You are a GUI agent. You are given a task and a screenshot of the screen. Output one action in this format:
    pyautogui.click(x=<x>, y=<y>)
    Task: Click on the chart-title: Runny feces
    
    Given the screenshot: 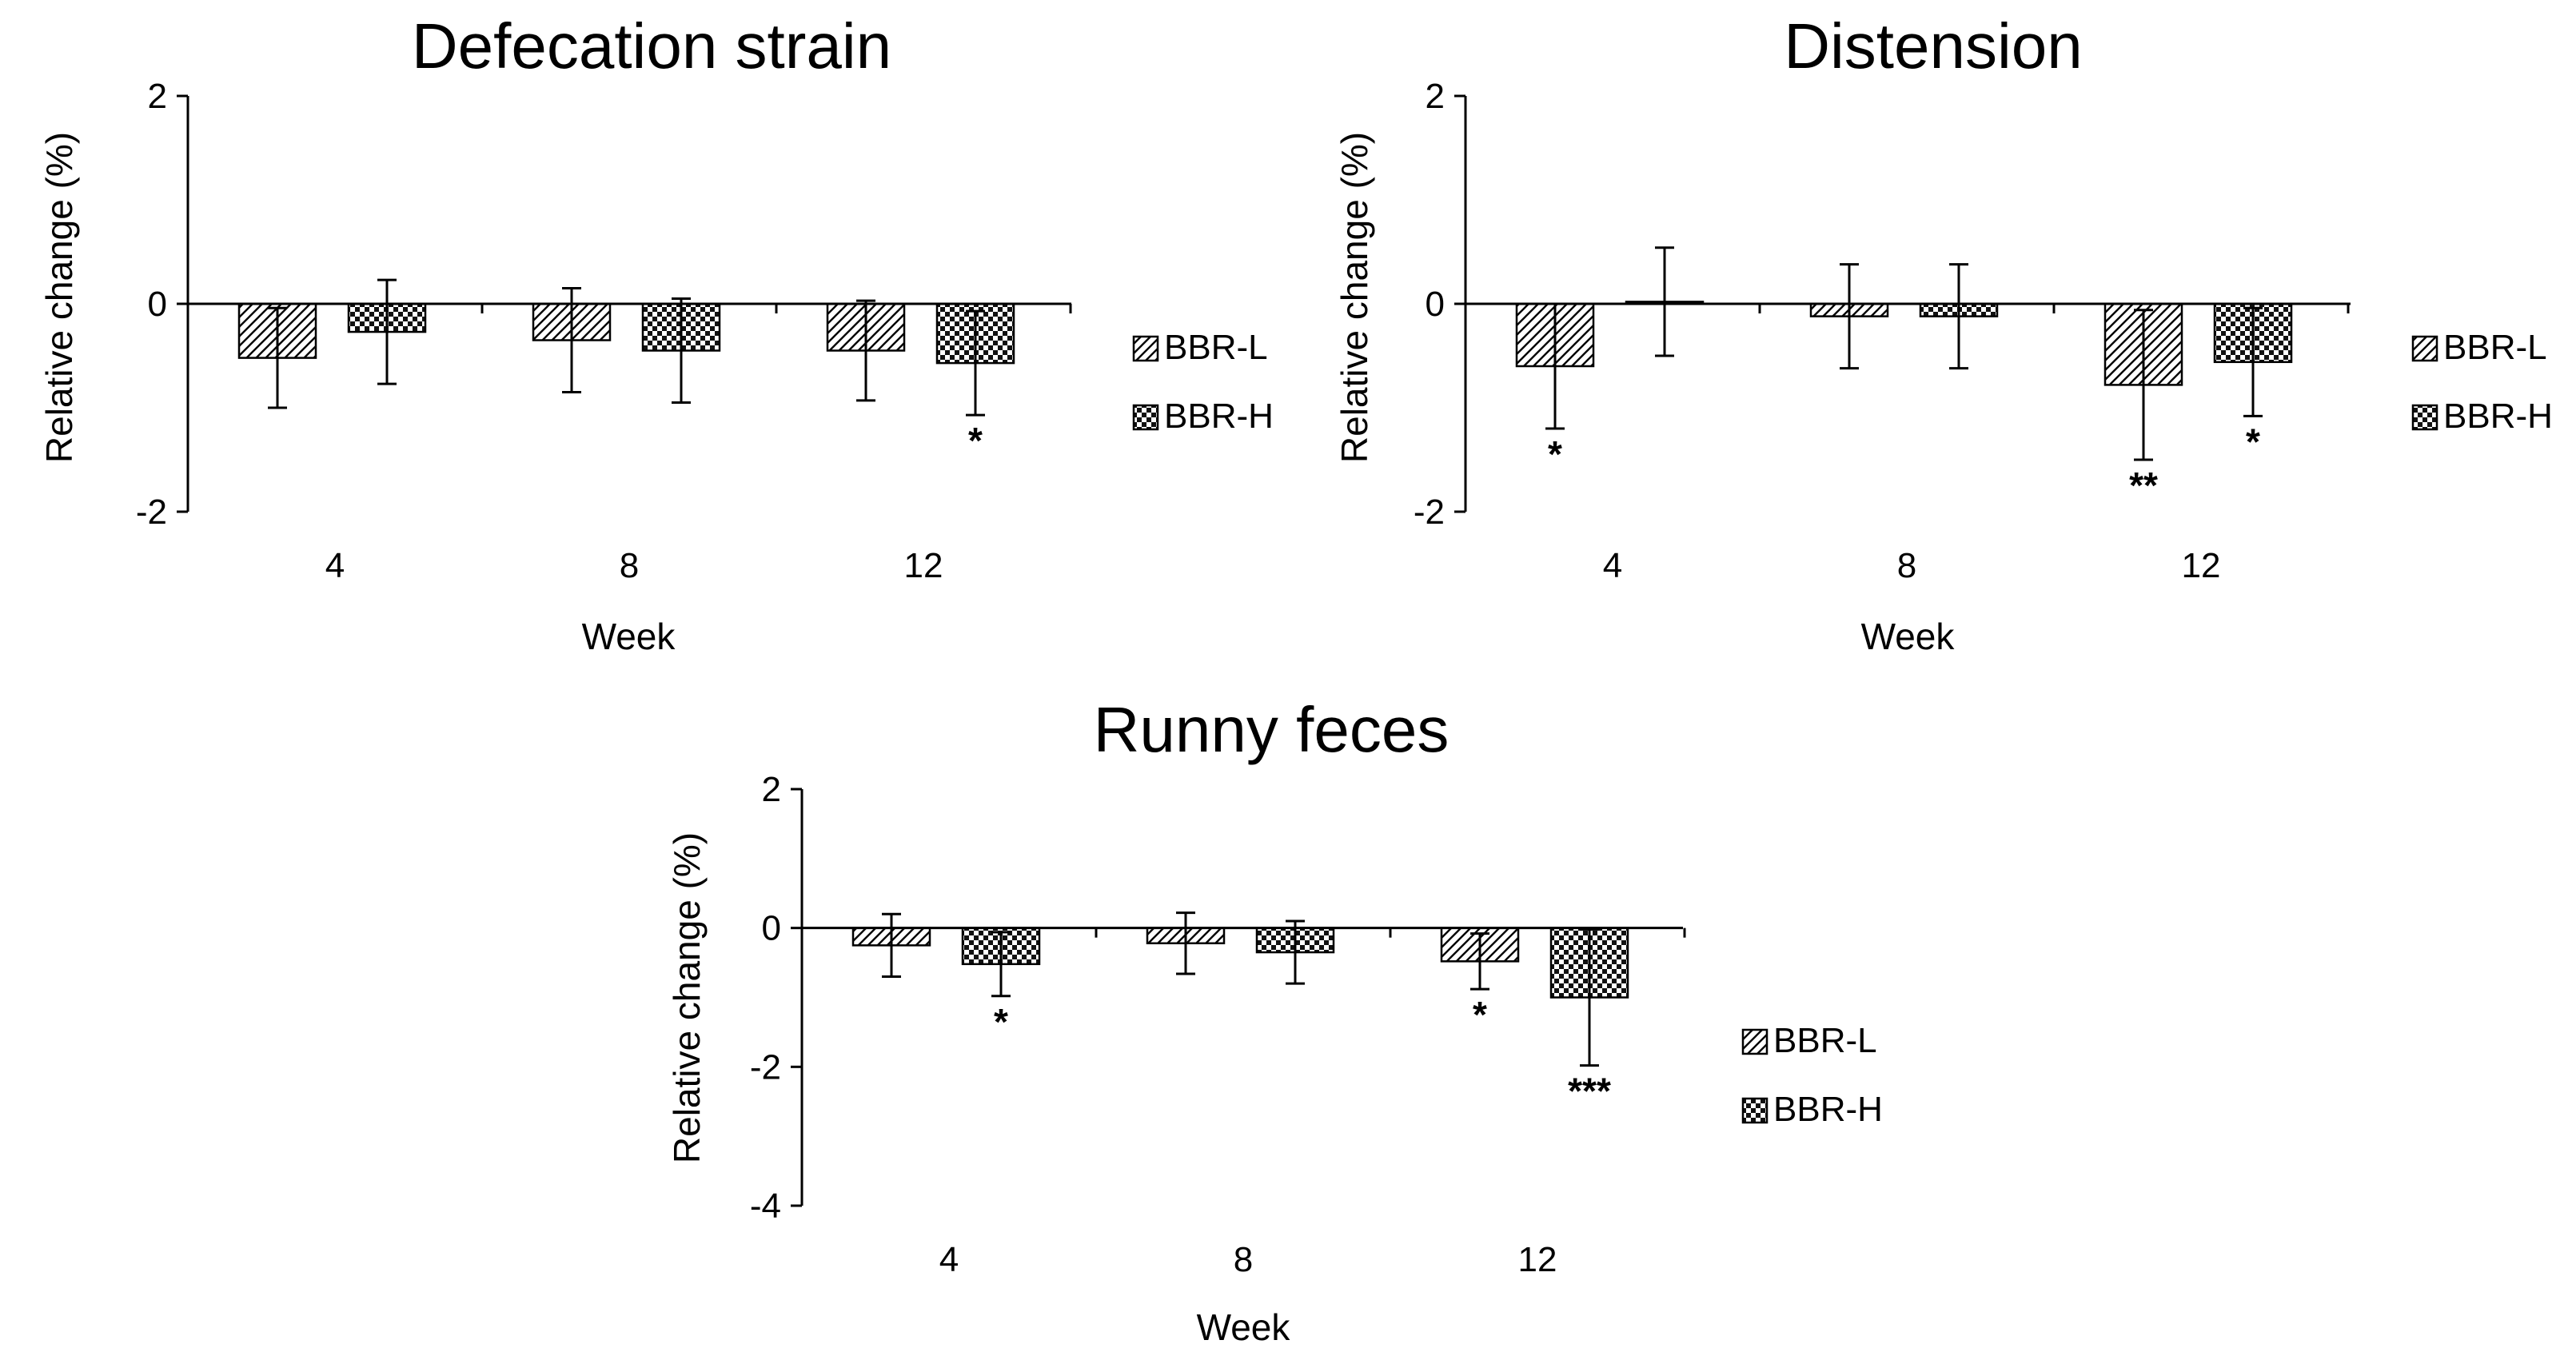 What is the action you would take?
    pyautogui.click(x=1271, y=729)
    